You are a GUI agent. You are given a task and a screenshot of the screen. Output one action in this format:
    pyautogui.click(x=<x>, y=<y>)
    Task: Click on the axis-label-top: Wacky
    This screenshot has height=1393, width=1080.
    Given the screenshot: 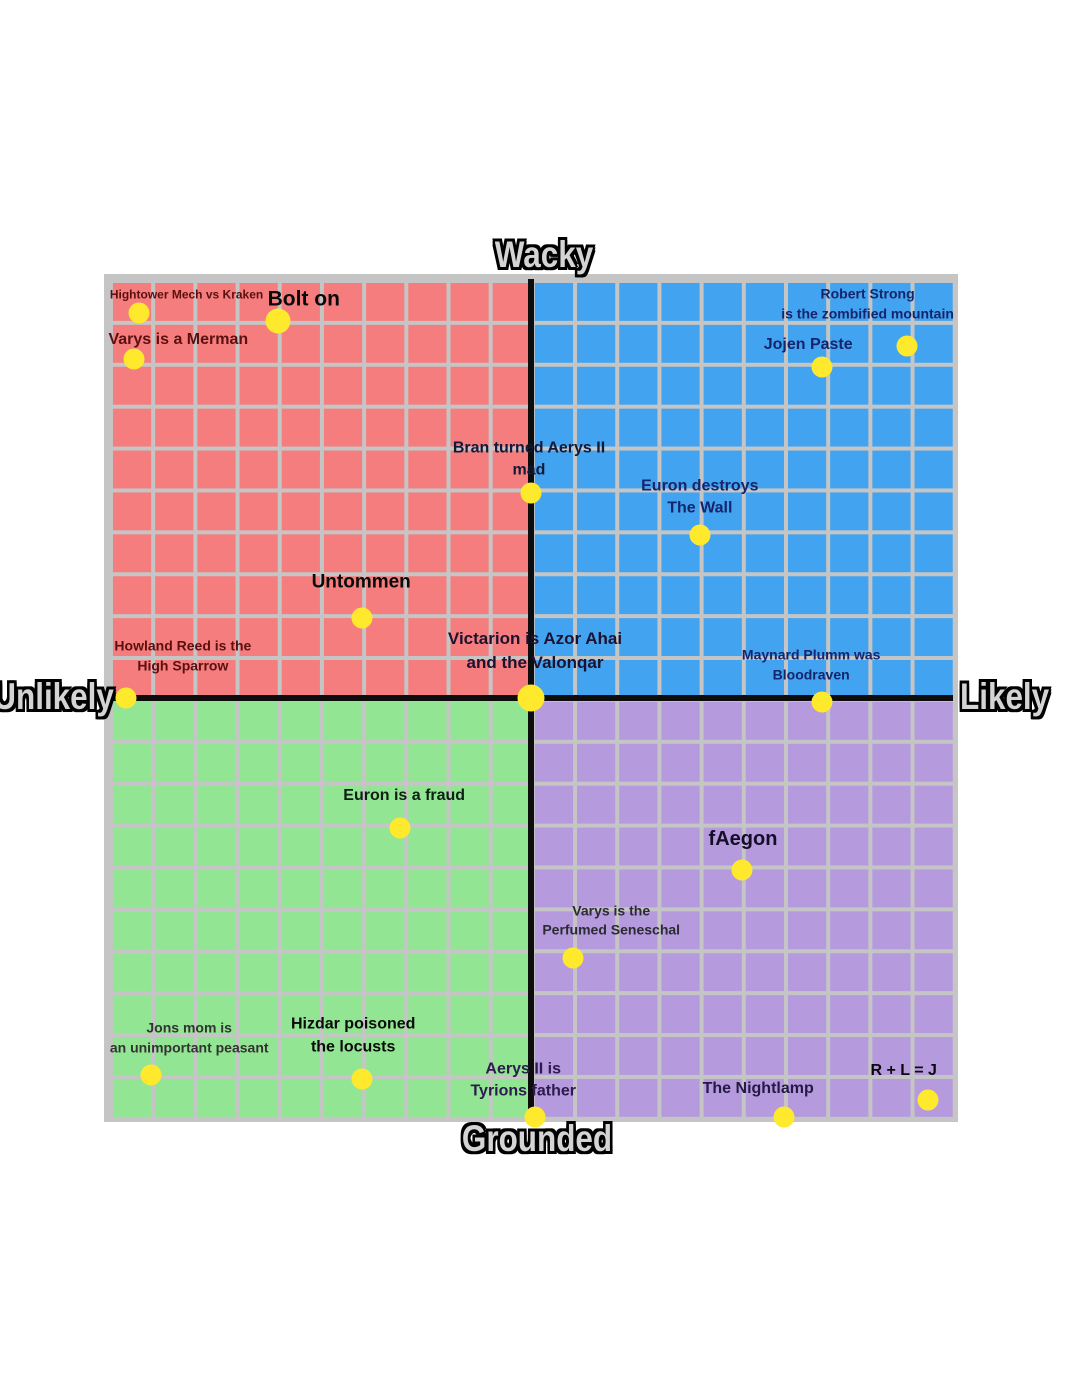 What is the action you would take?
    pyautogui.click(x=544, y=254)
    